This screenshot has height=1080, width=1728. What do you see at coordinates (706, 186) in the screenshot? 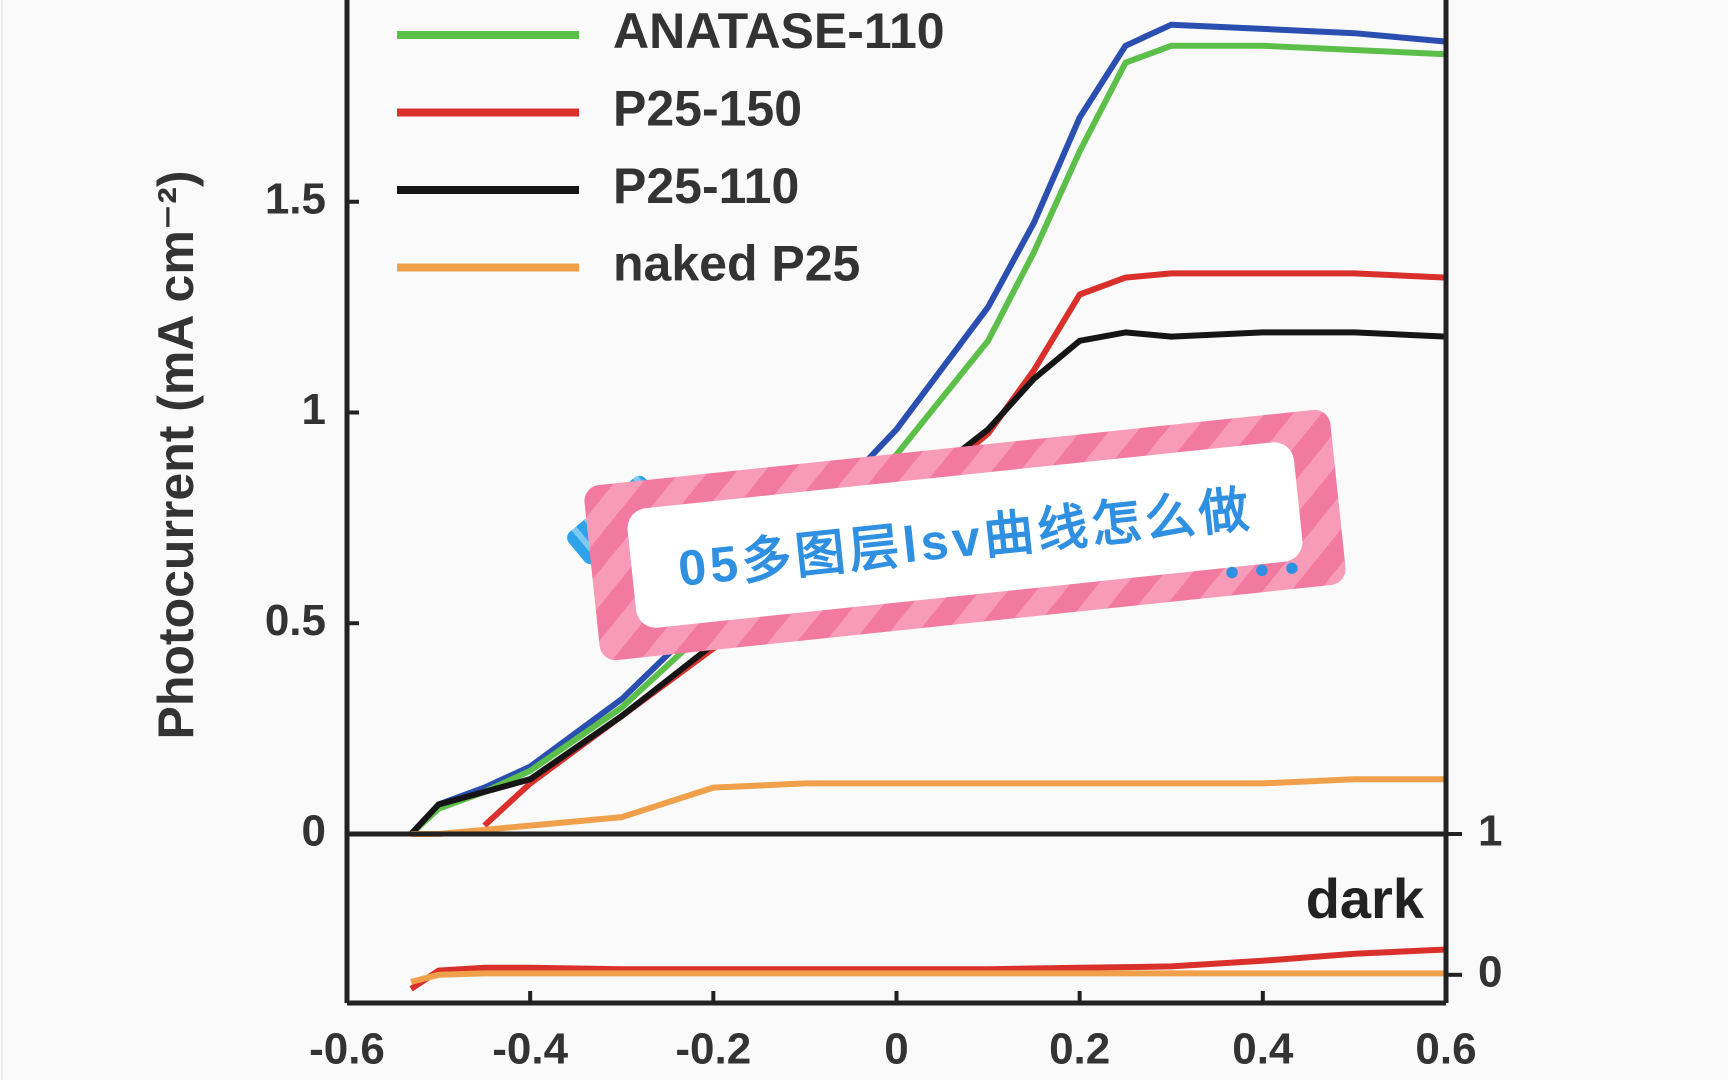
I see `legend-label: P25-110` at bounding box center [706, 186].